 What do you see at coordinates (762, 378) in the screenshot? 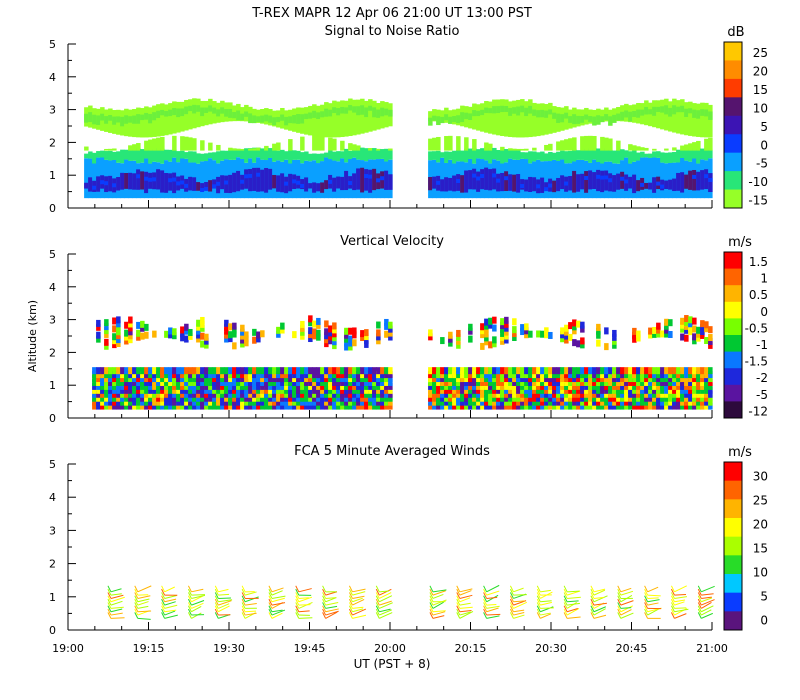
I see `colorbar-label: -2` at bounding box center [762, 378].